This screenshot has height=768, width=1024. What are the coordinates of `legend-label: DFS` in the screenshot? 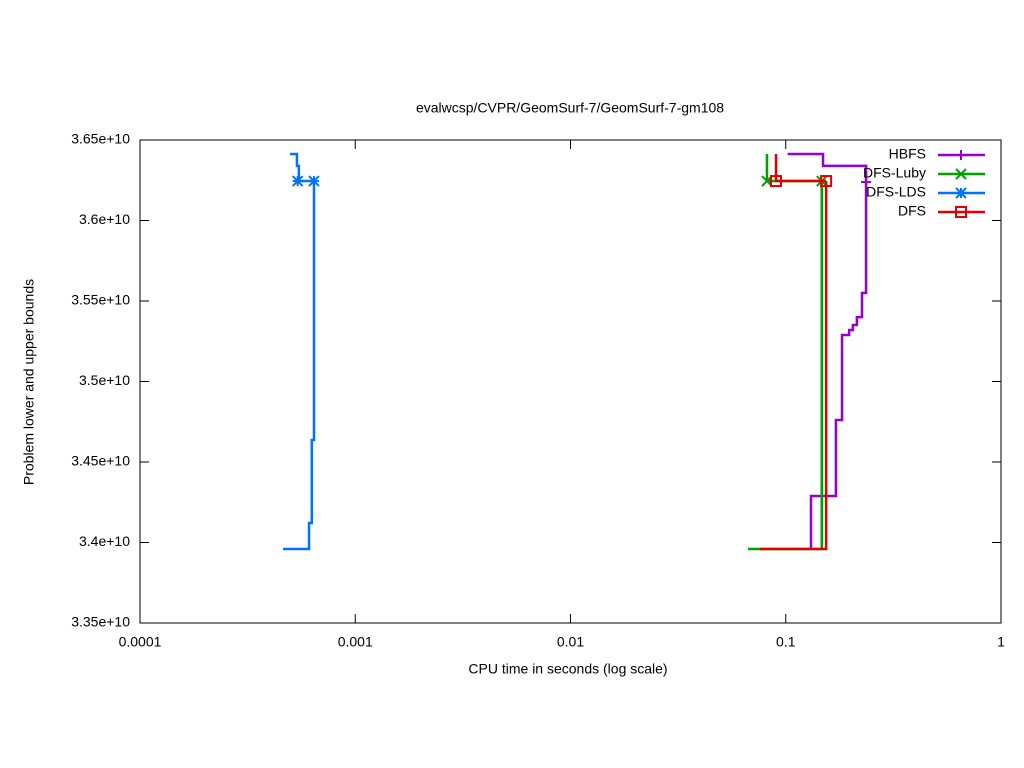 It's located at (912, 211).